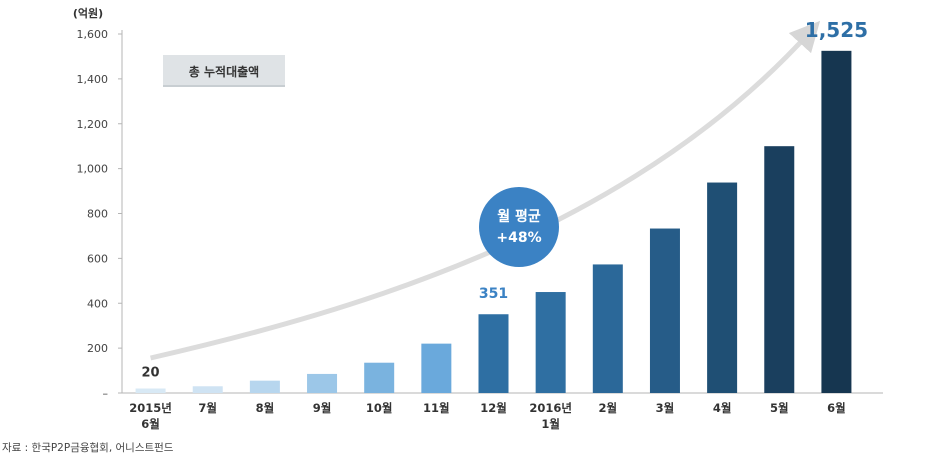 This screenshot has width=952, height=458. What do you see at coordinates (779, 408) in the screenshot?
I see `x-tick-label: 5월` at bounding box center [779, 408].